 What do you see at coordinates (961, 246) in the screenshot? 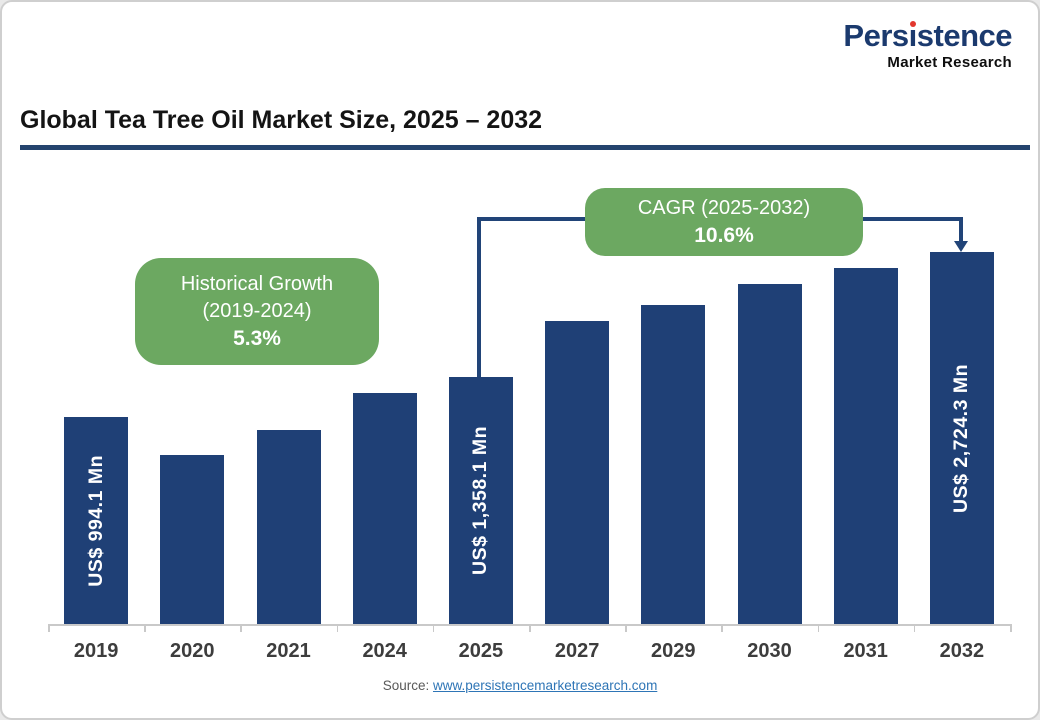
I see `cagr-arrowhead-icon` at bounding box center [961, 246].